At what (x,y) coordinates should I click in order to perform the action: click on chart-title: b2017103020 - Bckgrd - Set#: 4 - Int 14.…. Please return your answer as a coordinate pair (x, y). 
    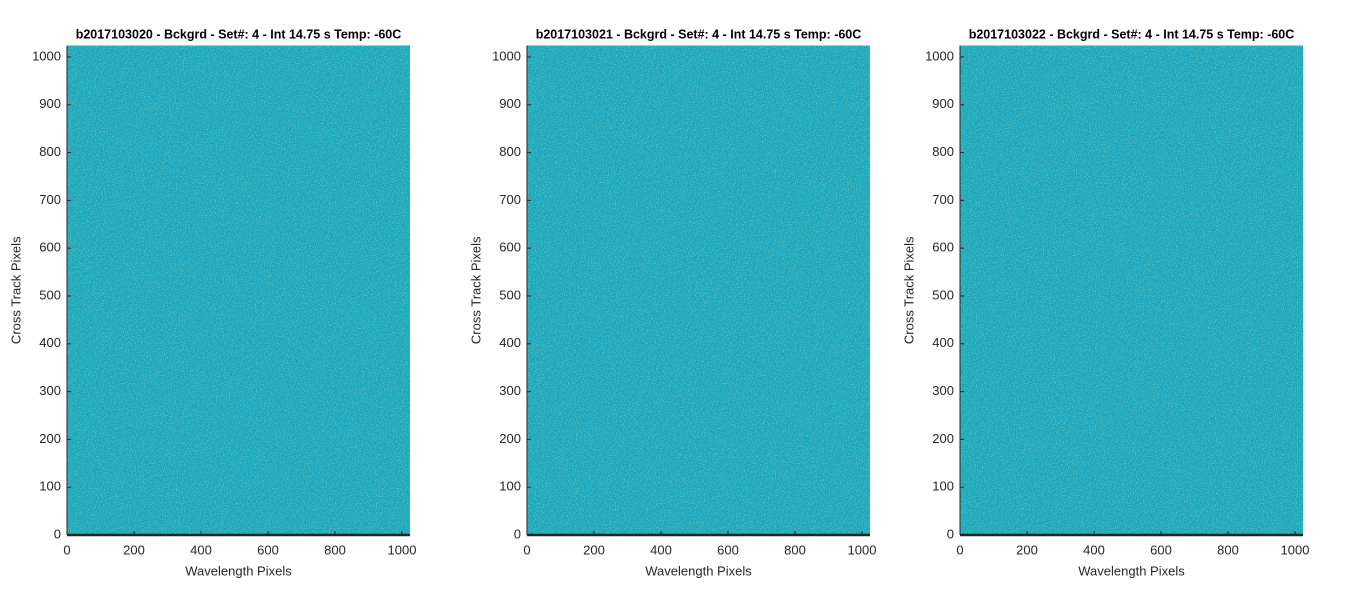
    Looking at the image, I should click on (239, 34).